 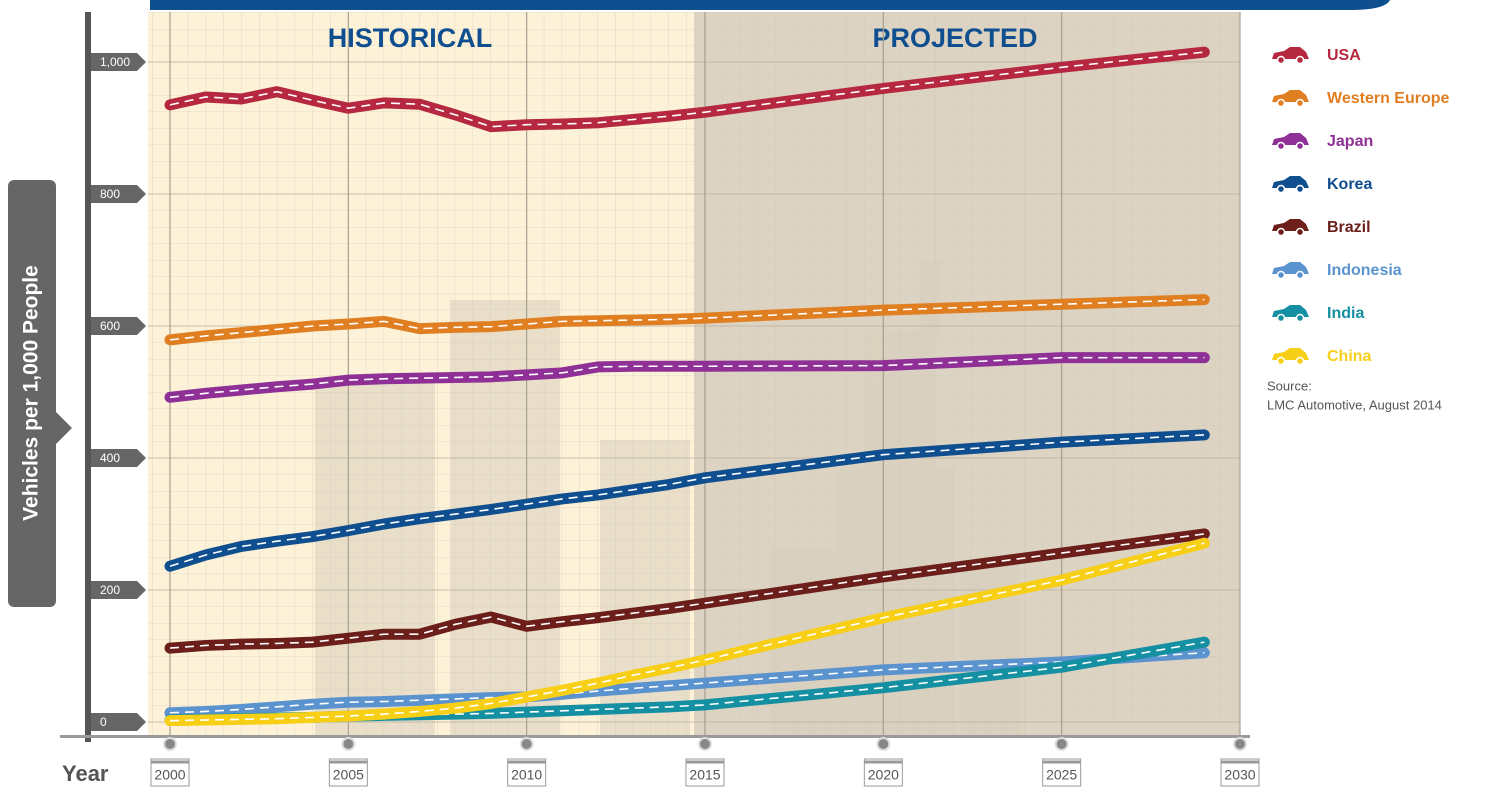 What do you see at coordinates (1388, 98) in the screenshot?
I see `legend-label: Western Europe` at bounding box center [1388, 98].